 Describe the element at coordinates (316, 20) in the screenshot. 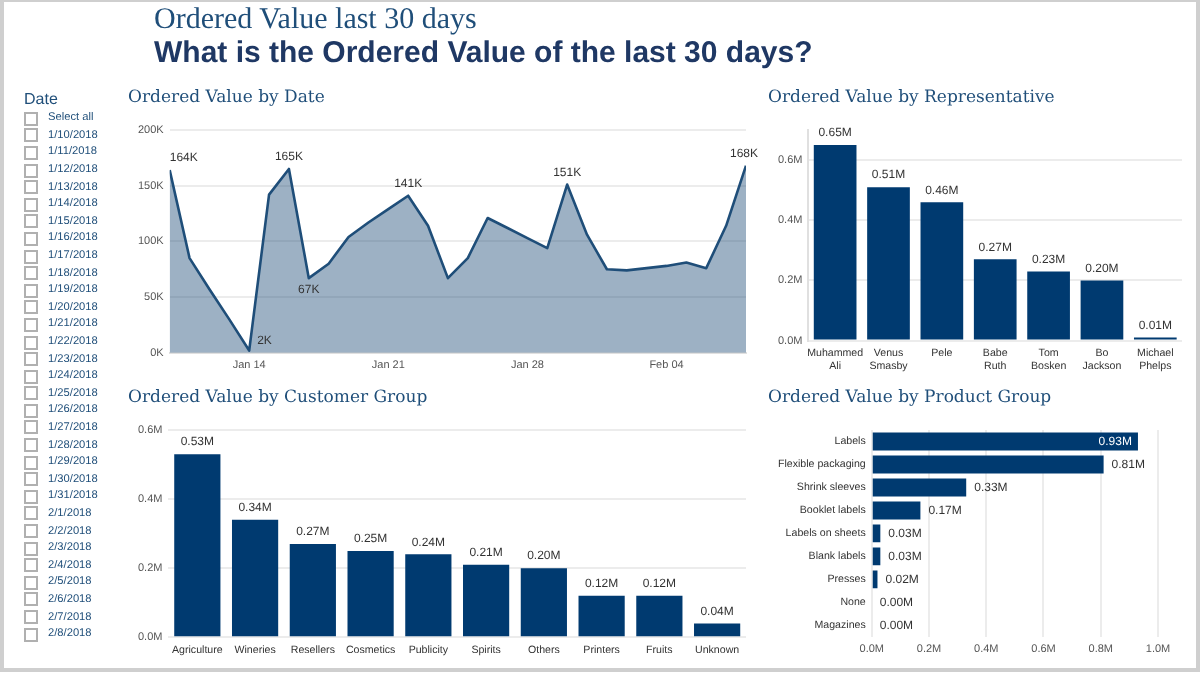

I see `text: Ordered Value last 30 days` at that location.